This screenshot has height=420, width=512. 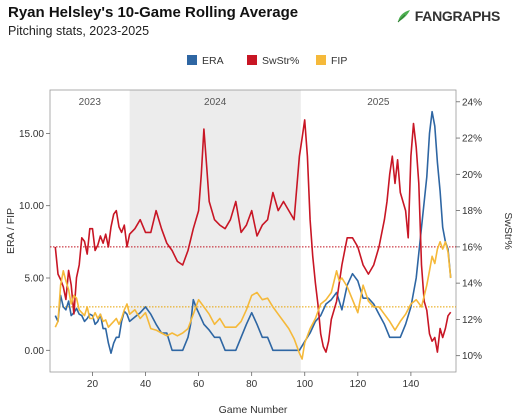 What do you see at coordinates (472, 320) in the screenshot?
I see `y-right-tick-label: 12%` at bounding box center [472, 320].